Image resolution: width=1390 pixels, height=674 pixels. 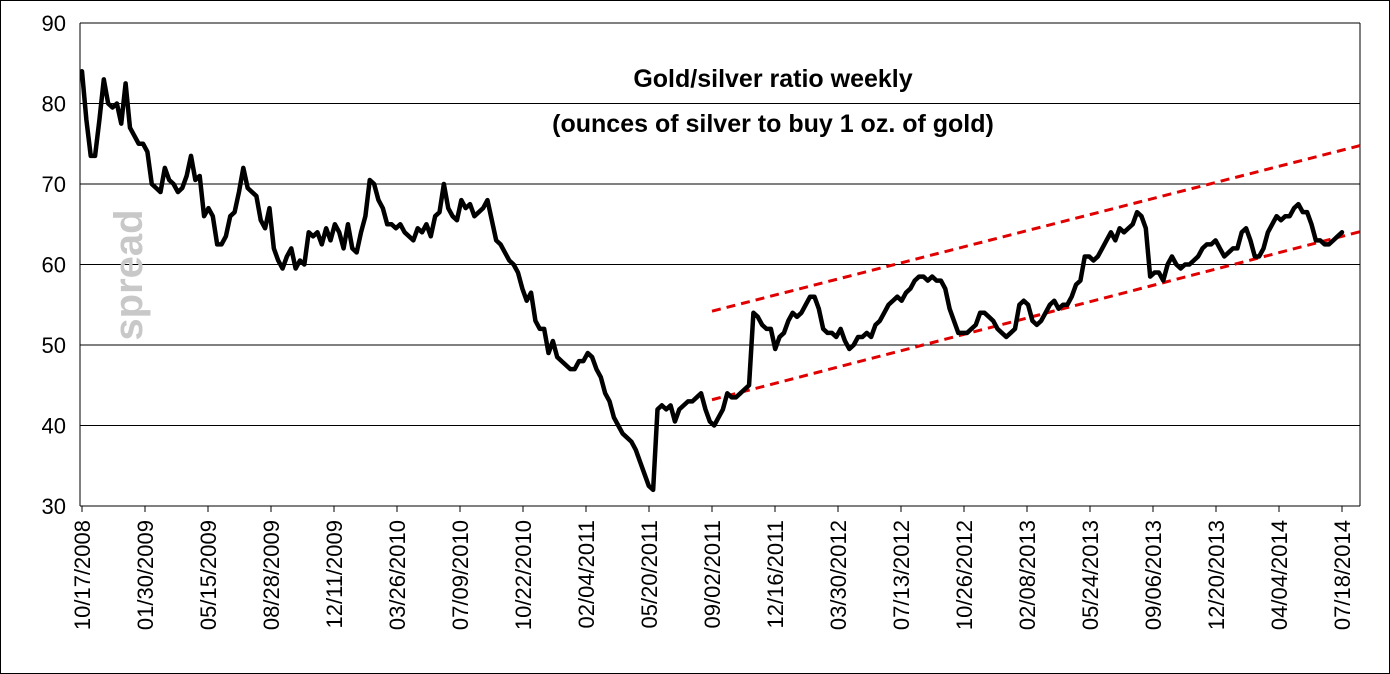 What do you see at coordinates (1036, 228) in the screenshot?
I see `upper-trendline` at bounding box center [1036, 228].